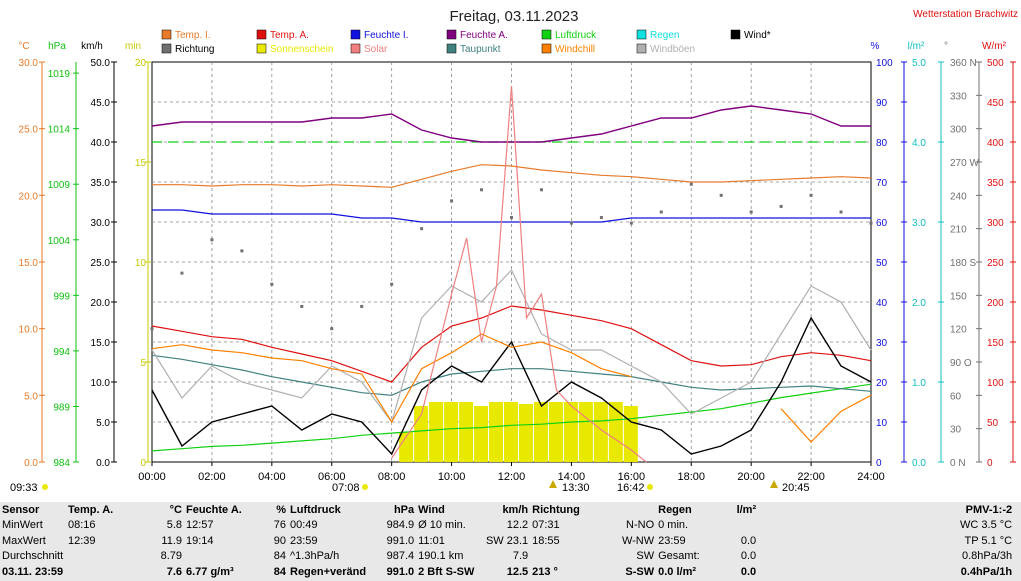  Describe the element at coordinates (963, 263) in the screenshot. I see `axis-tick-label: 180 S` at that location.